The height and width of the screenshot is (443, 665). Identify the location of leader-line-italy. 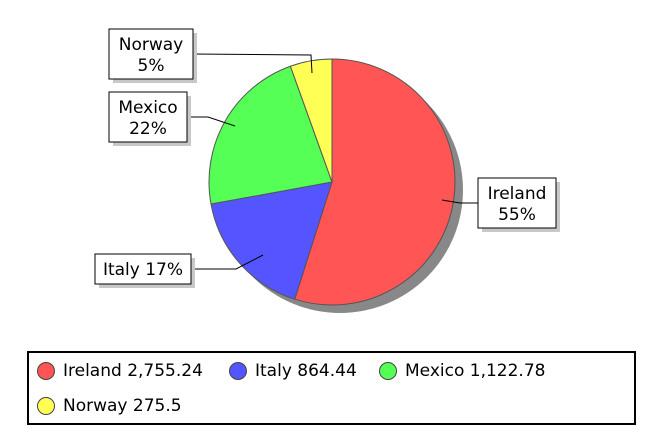
(227, 262).